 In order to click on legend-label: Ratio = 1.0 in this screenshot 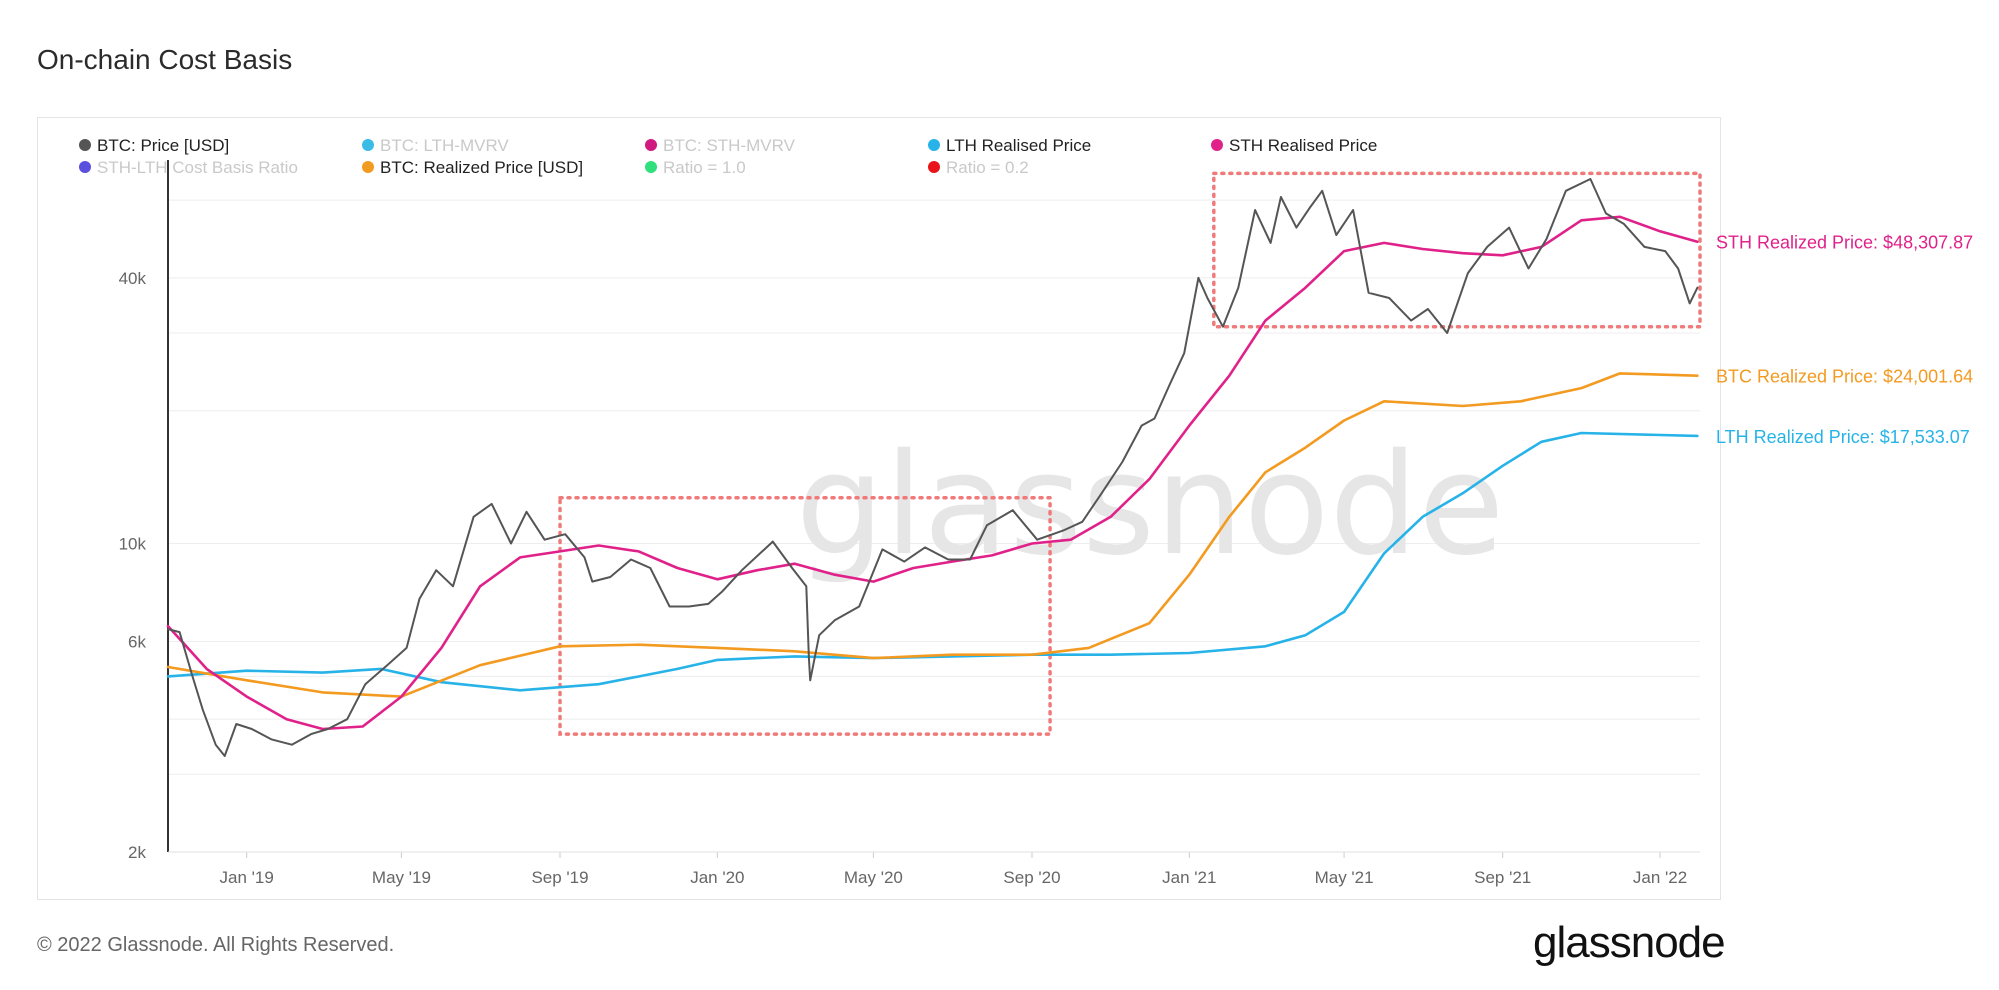, I will do `click(704, 167)`.